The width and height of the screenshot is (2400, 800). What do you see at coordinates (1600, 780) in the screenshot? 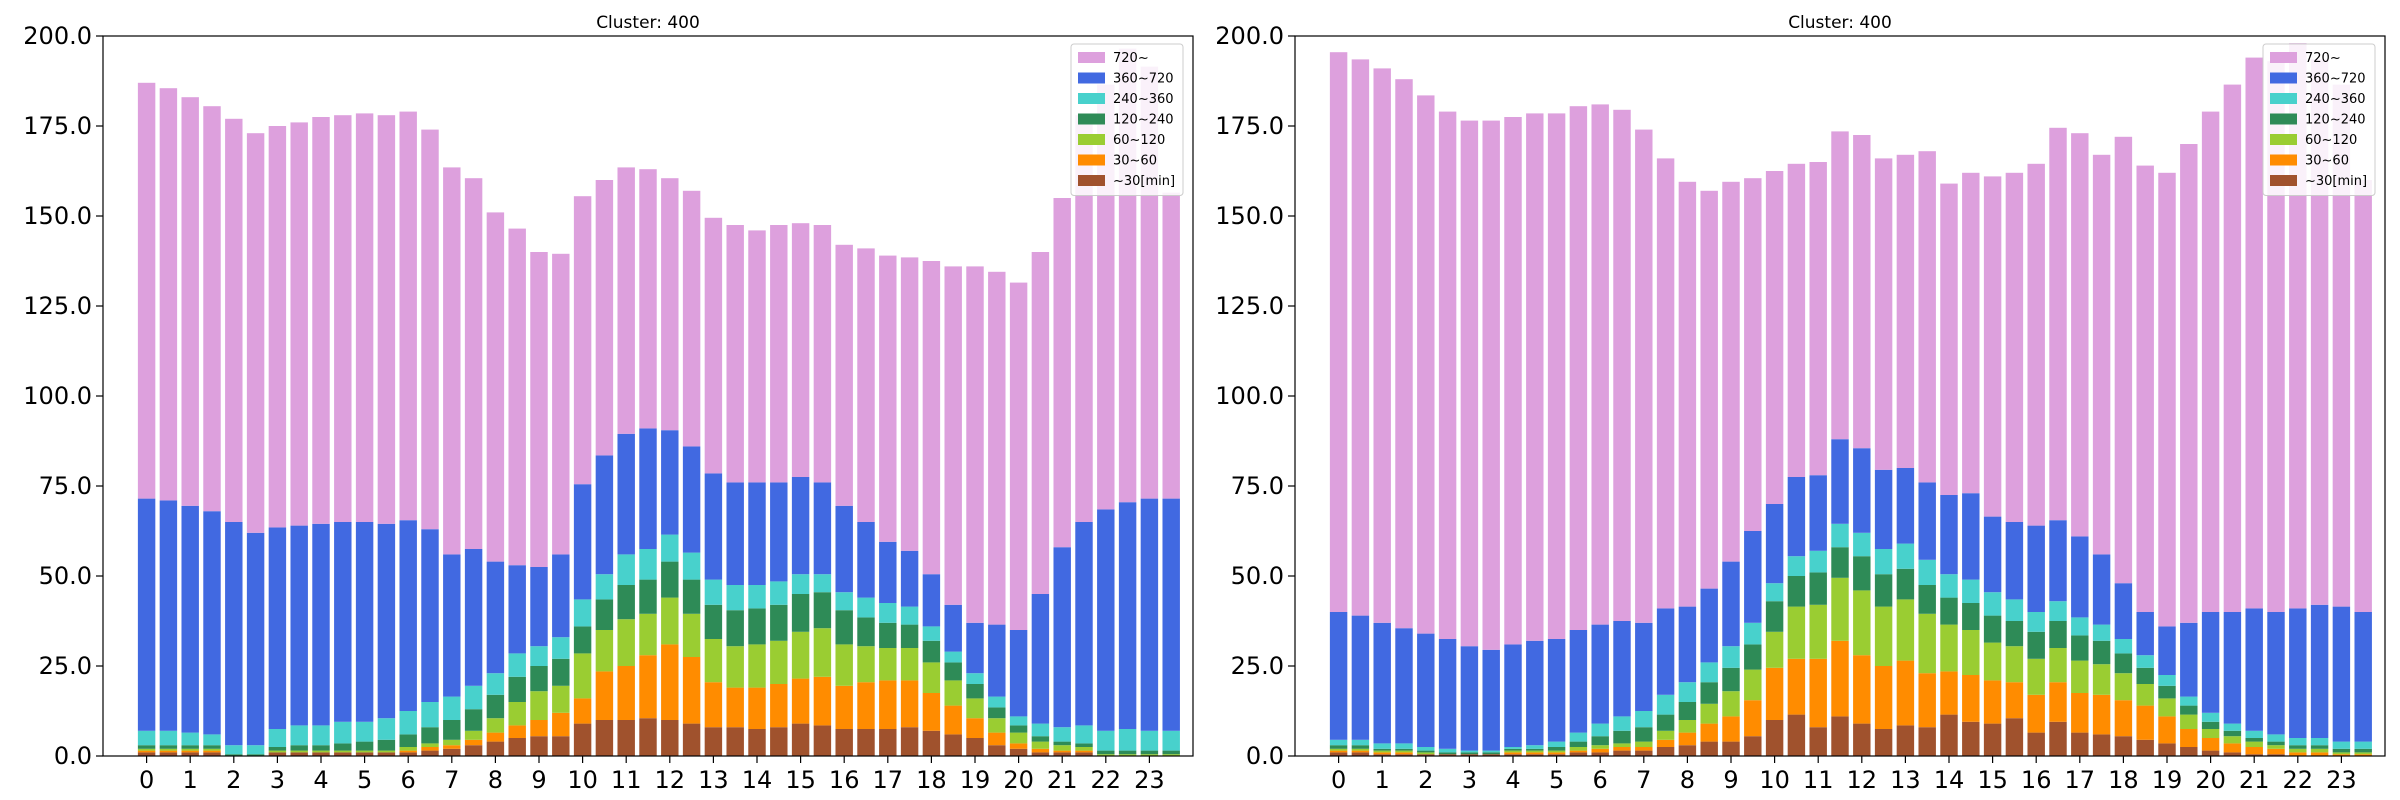
I see `x-tick-label: 6` at bounding box center [1600, 780].